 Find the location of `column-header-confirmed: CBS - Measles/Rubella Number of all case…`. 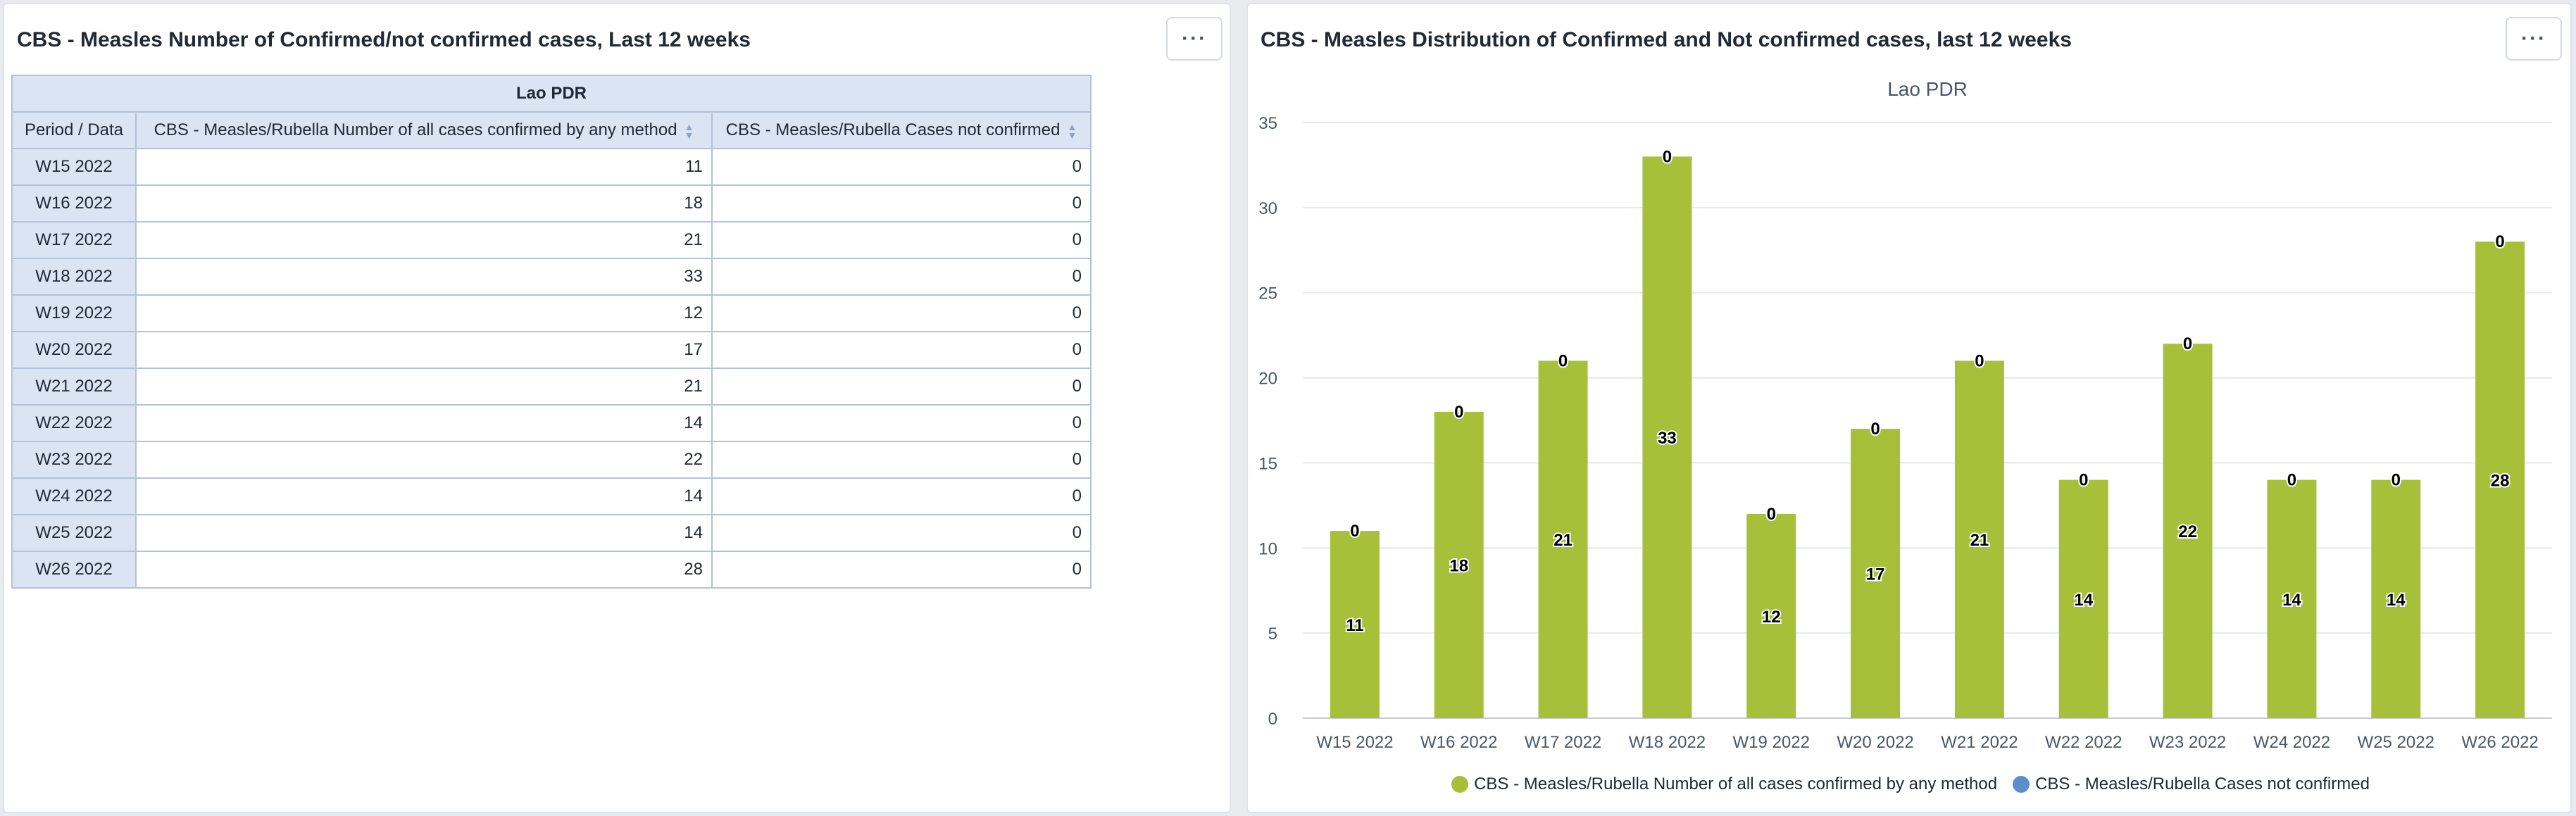

column-header-confirmed: CBS - Measles/Rubella Number of all case… is located at coordinates (424, 130).